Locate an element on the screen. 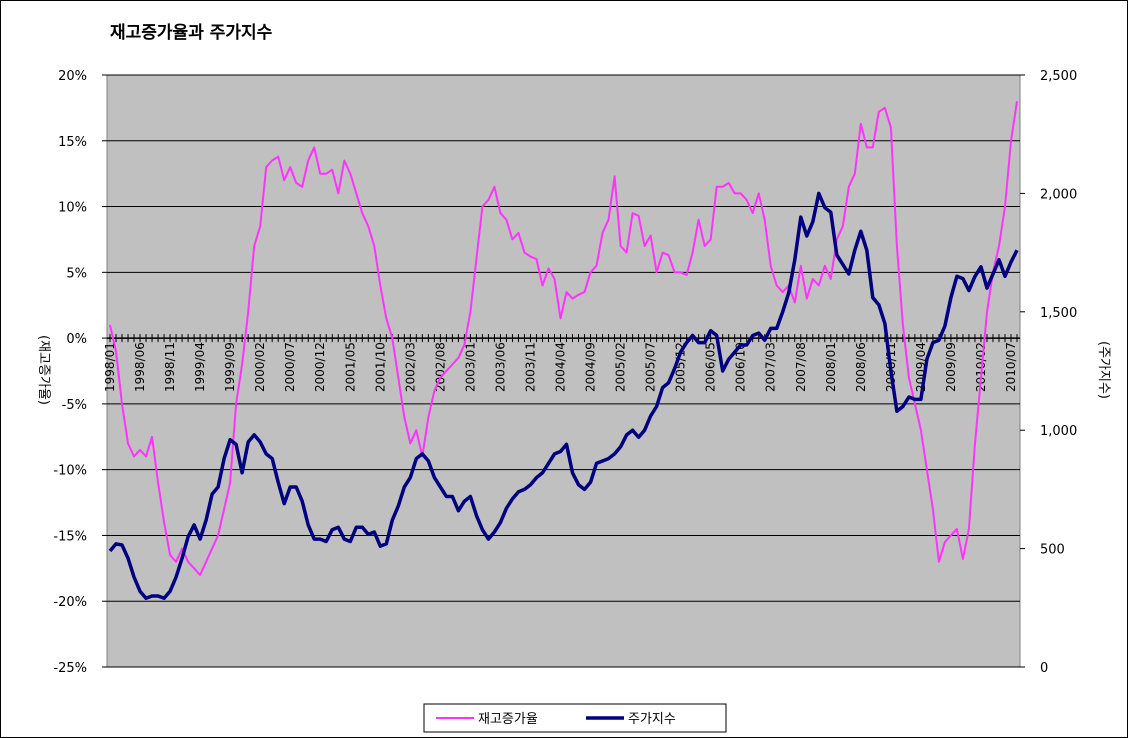 The height and width of the screenshot is (738, 1128). chart-title: 재고증가율과 주가지수 is located at coordinates (191, 33).